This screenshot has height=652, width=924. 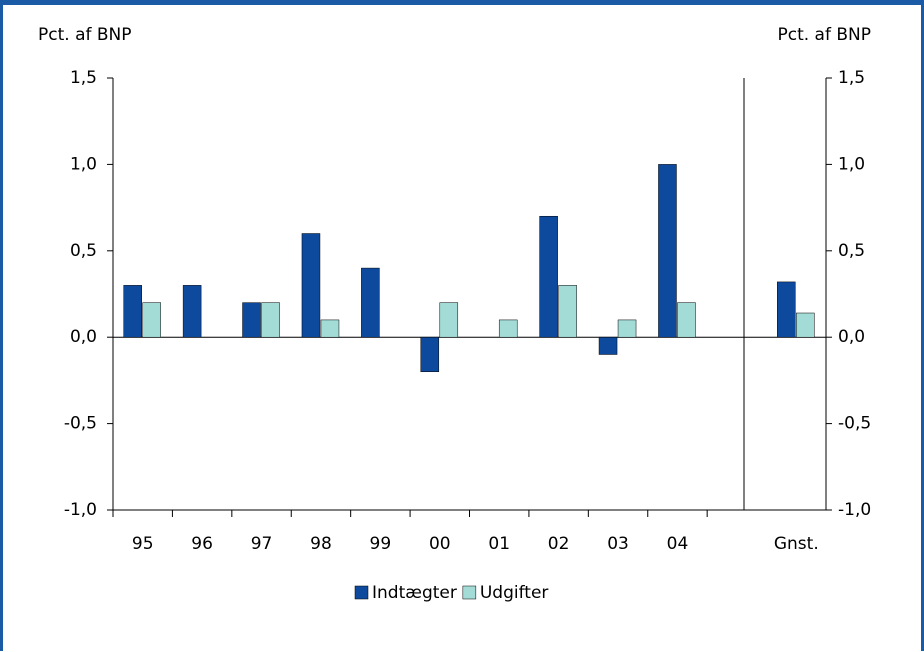 I want to click on y2-tick-label: -1,0, so click(x=854, y=510).